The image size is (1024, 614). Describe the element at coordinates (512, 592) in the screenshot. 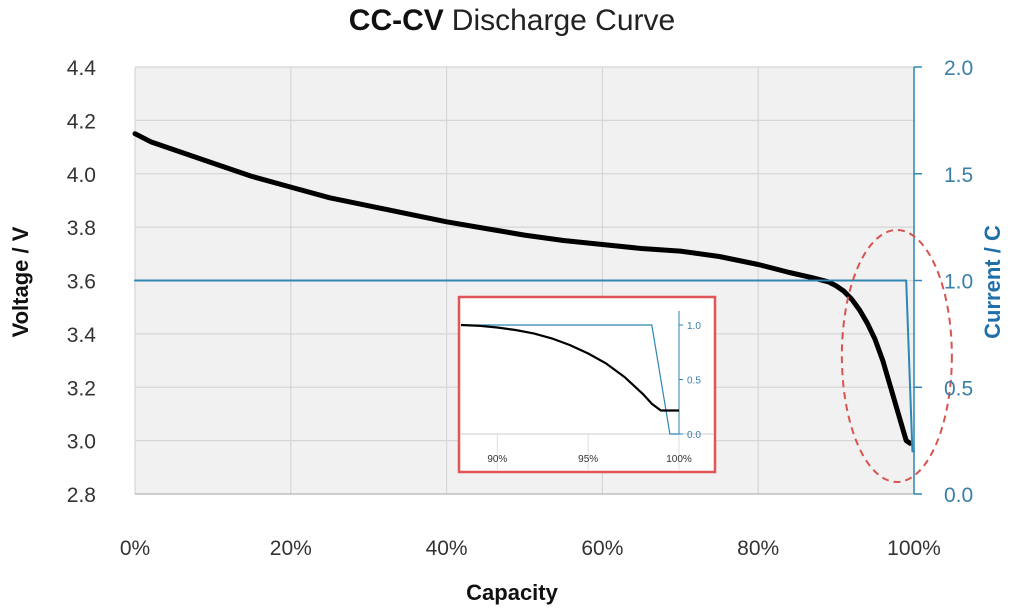

I see `x-axis-label: Capacity` at that location.